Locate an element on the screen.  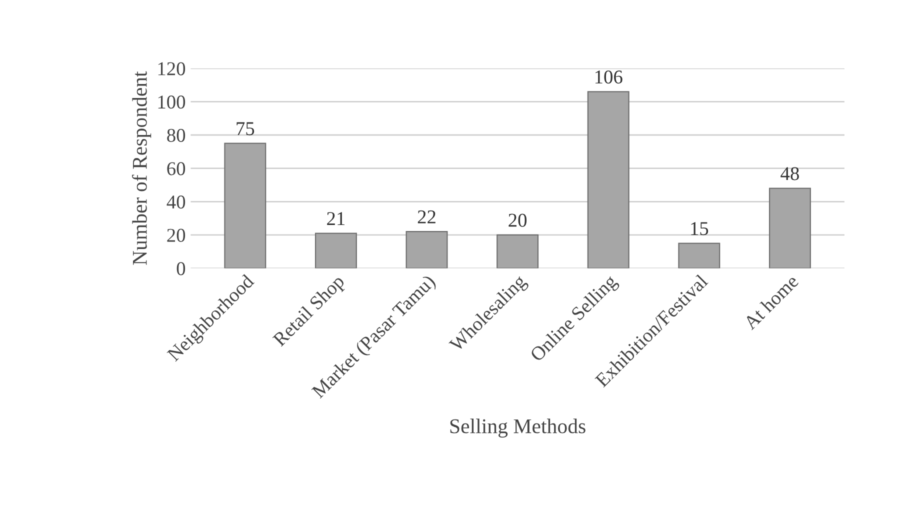
x-axis-title: Selling Methods is located at coordinates (518, 428).